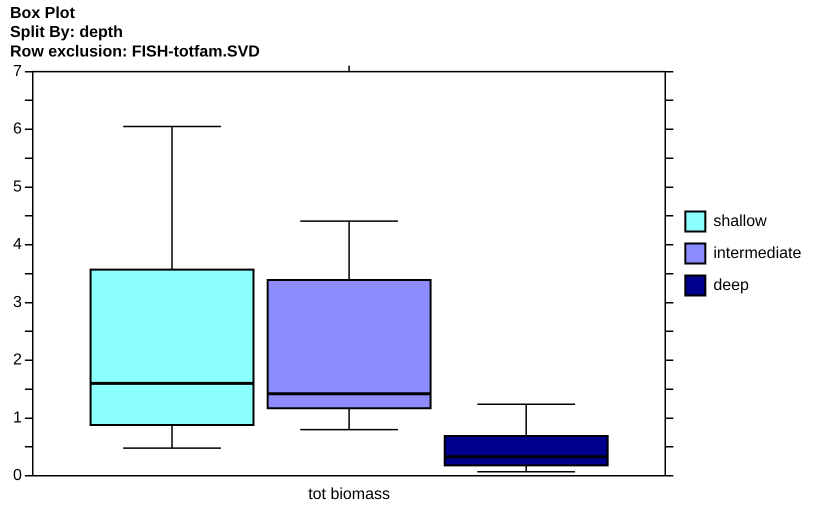 The height and width of the screenshot is (515, 816). Describe the element at coordinates (66, 33) in the screenshot. I see `chart-subtitle: Split By: depth` at that location.